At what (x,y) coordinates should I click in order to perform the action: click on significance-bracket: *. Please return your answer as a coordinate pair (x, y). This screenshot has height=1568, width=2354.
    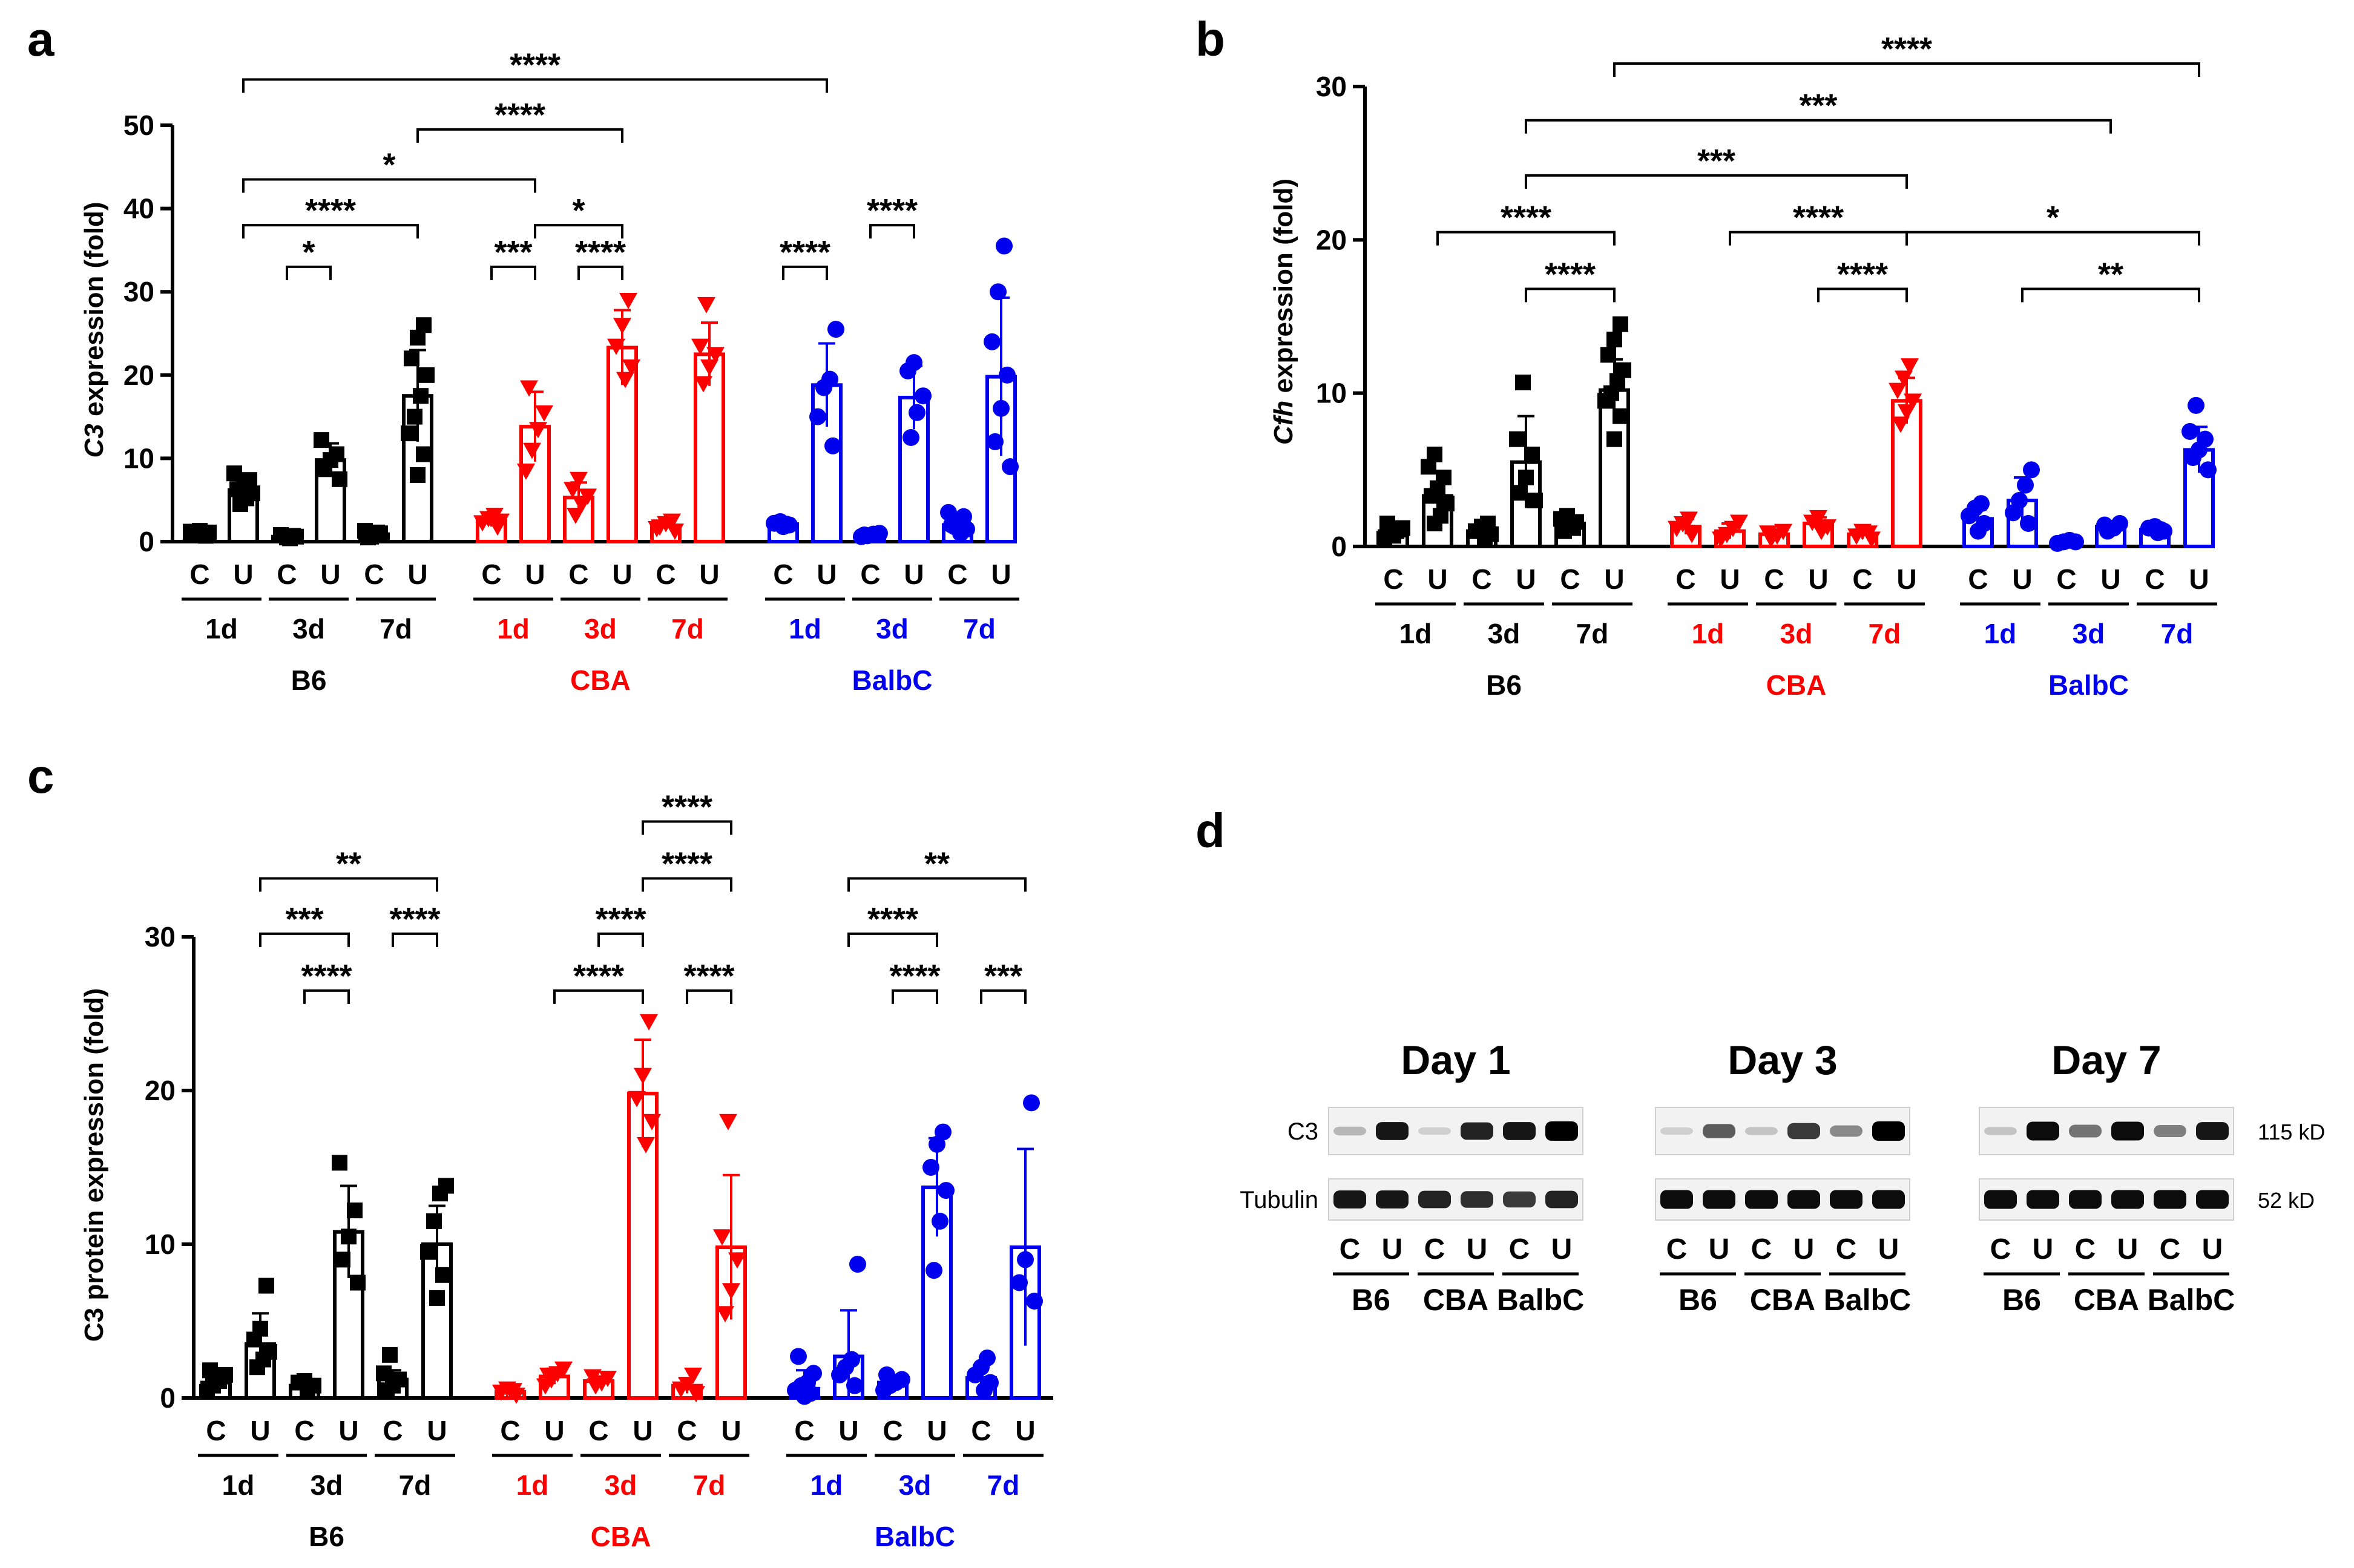
    Looking at the image, I should click on (309, 257).